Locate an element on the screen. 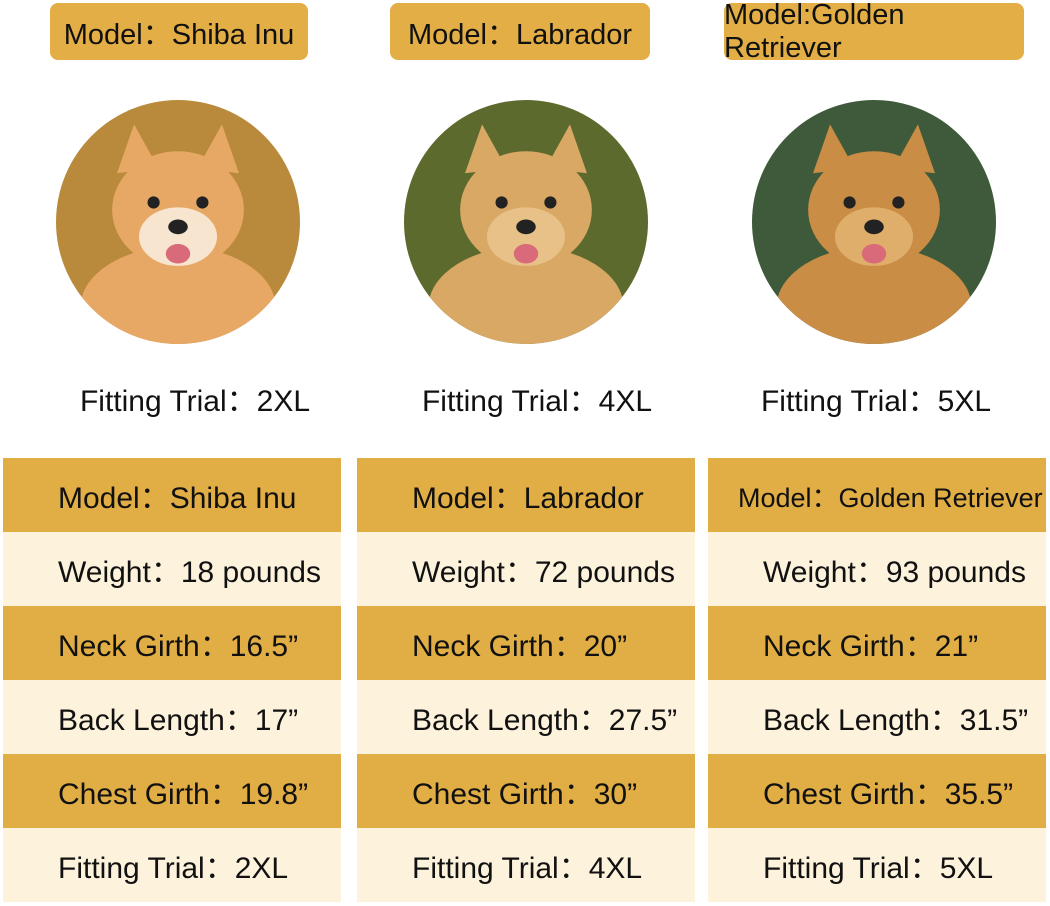 The width and height of the screenshot is (1050, 906). model-tag-text: Model：Labrador is located at coordinates (520, 34).